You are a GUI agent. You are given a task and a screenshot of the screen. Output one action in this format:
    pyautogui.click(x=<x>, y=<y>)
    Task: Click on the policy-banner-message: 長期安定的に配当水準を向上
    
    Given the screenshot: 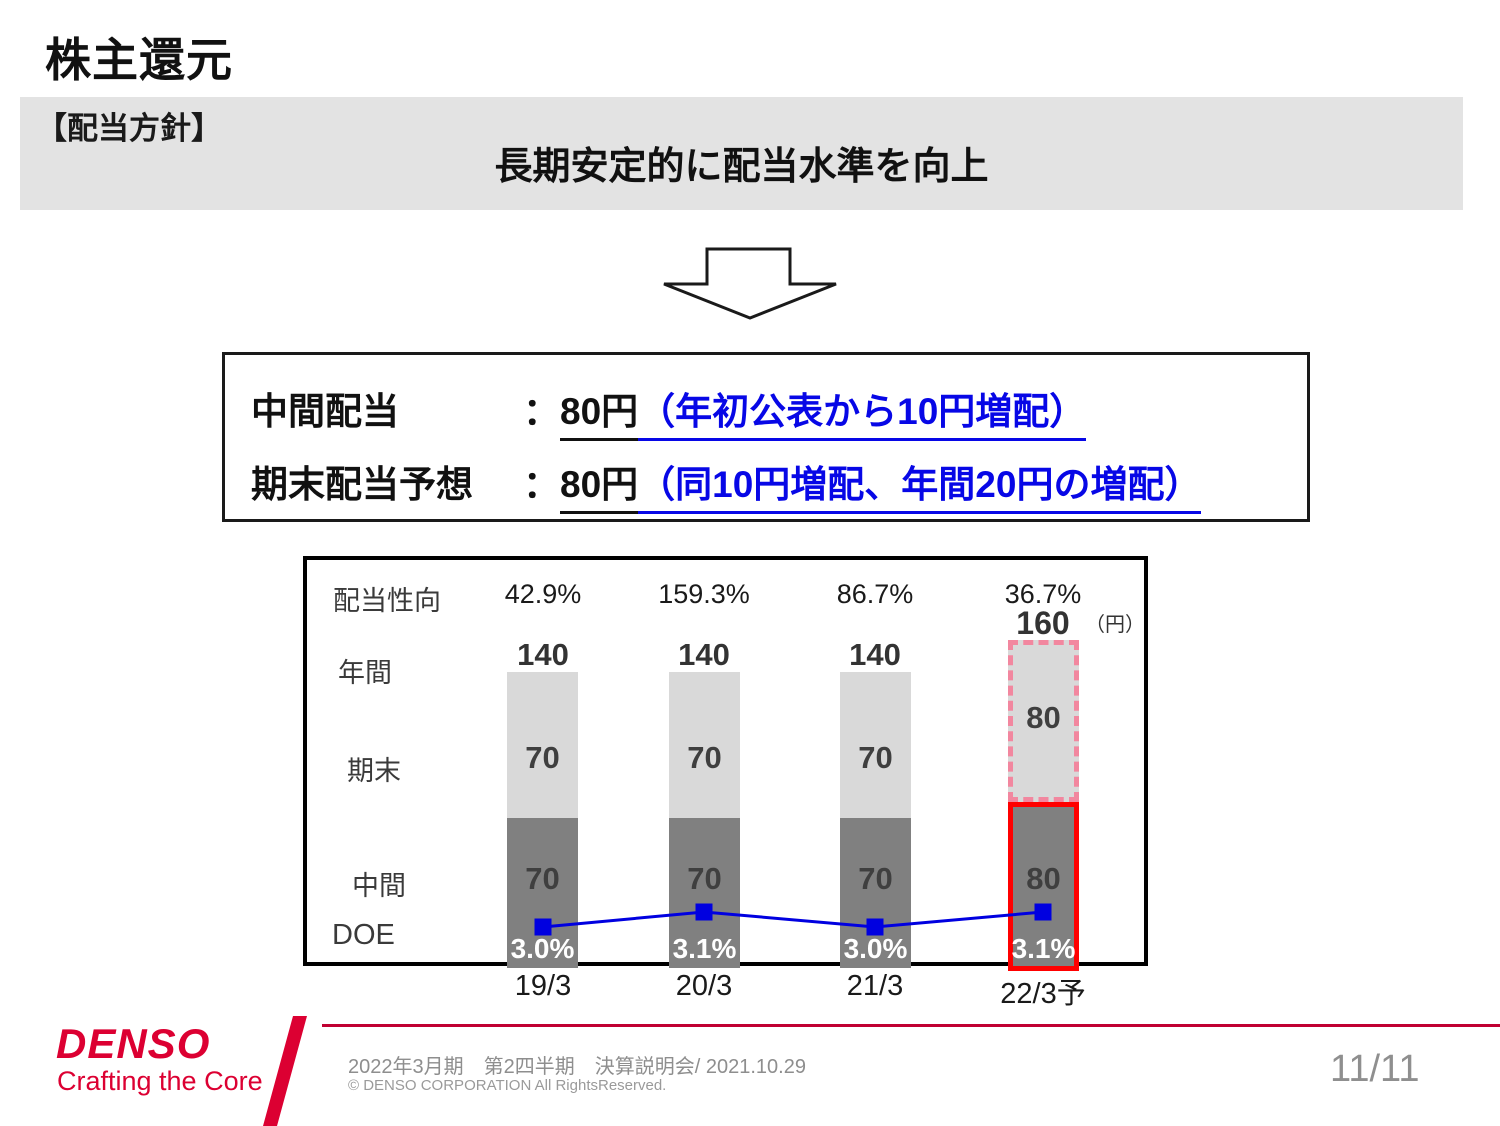 What is the action you would take?
    pyautogui.click(x=741, y=167)
    